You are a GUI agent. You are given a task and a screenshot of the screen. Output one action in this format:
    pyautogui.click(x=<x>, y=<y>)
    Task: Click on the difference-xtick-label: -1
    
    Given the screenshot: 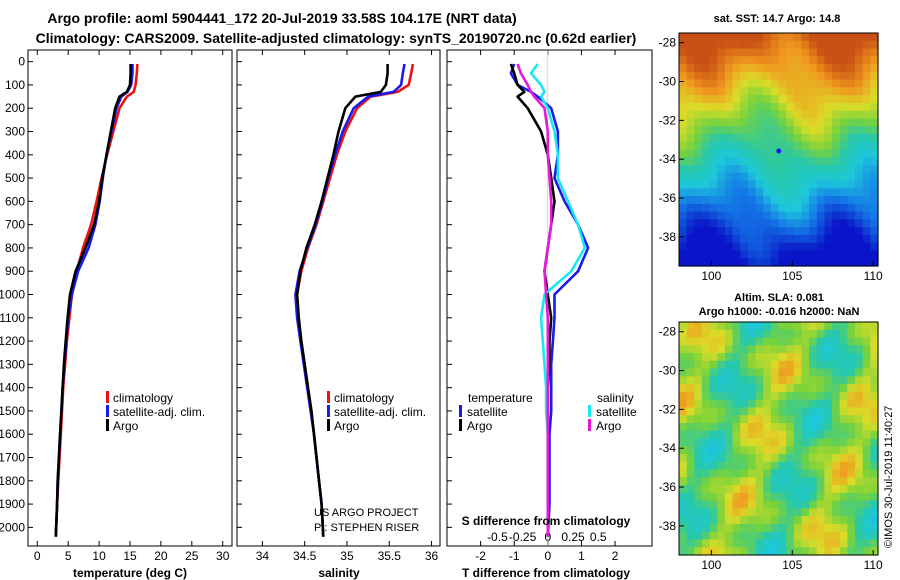 What is the action you would take?
    pyautogui.click(x=514, y=556)
    